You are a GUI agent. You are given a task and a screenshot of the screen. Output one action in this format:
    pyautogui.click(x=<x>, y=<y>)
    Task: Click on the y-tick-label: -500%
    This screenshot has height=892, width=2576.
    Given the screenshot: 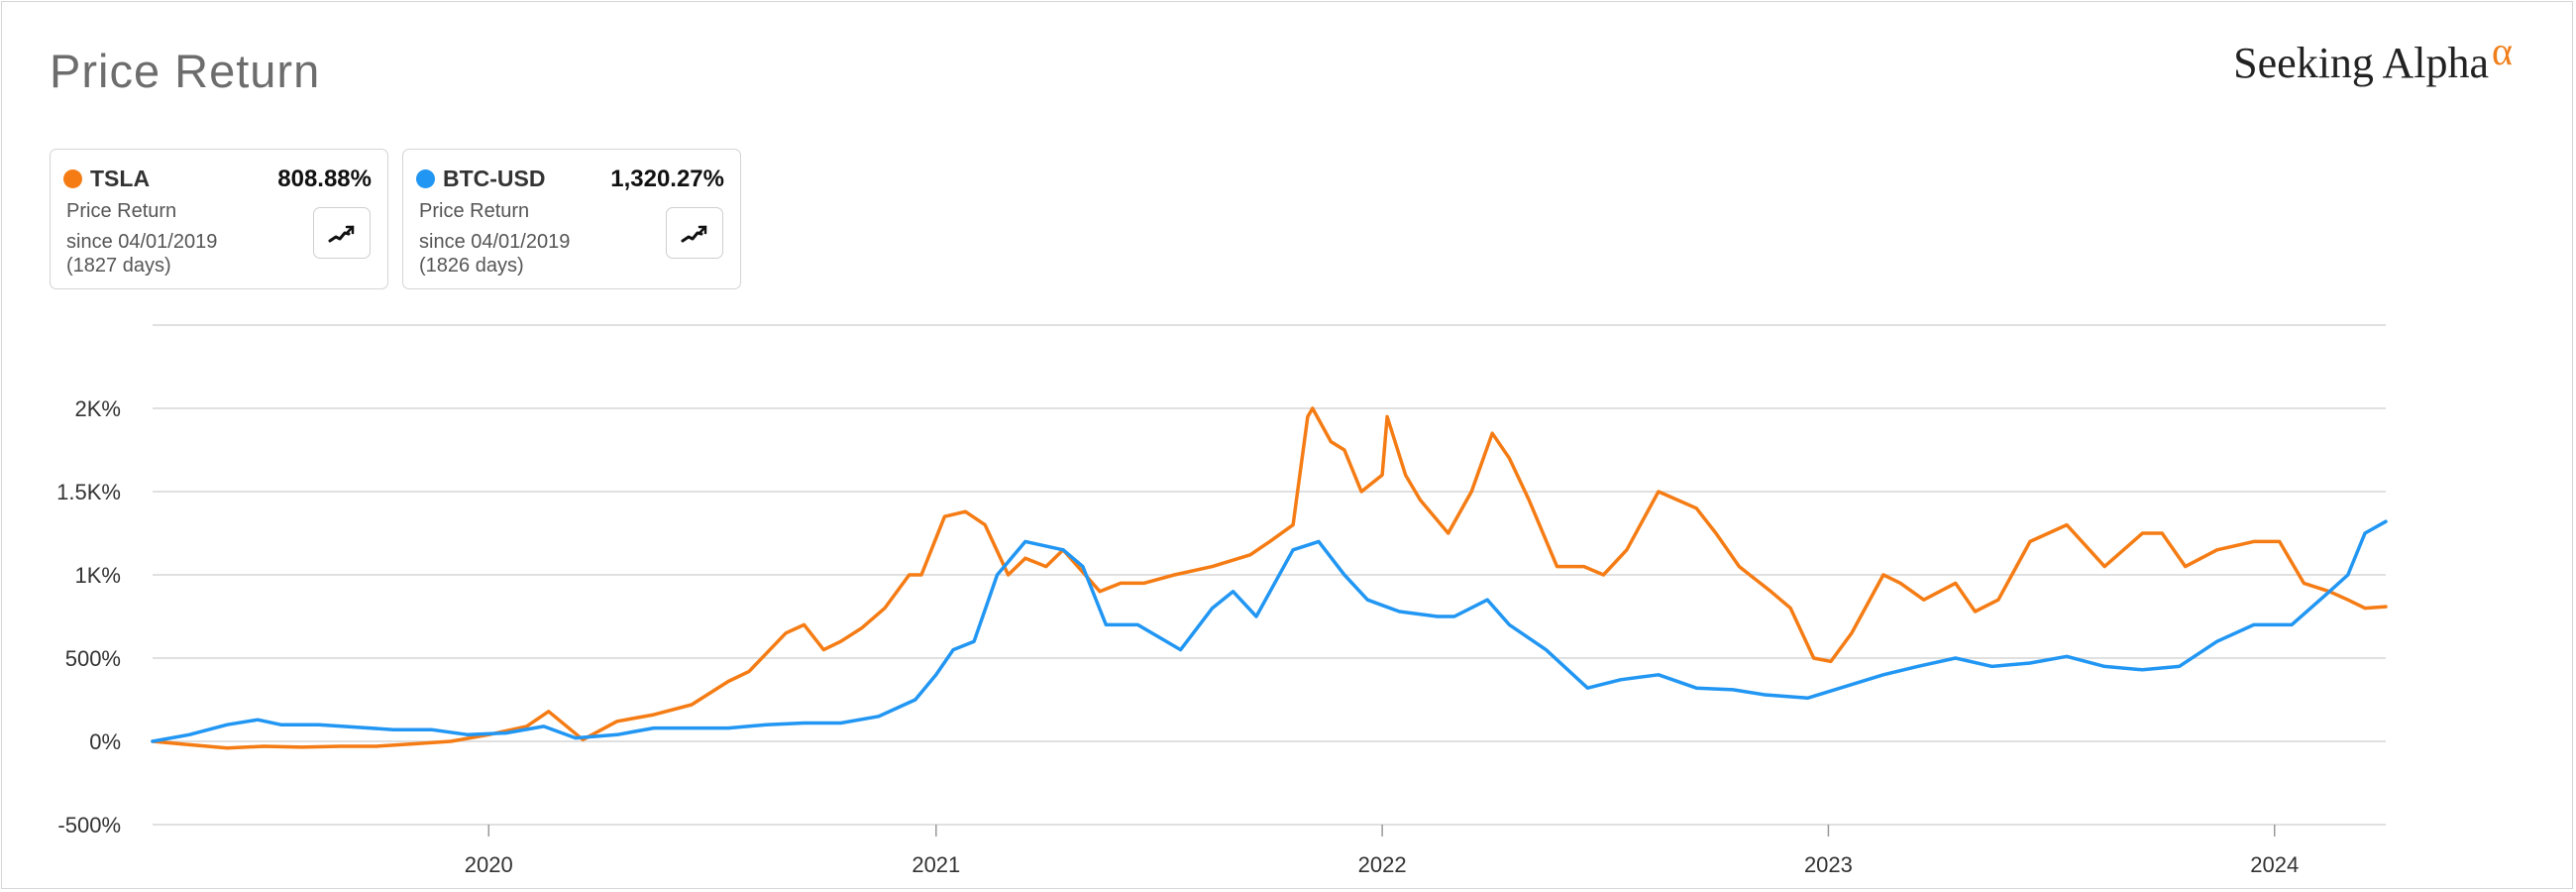 What is the action you would take?
    pyautogui.click(x=89, y=825)
    